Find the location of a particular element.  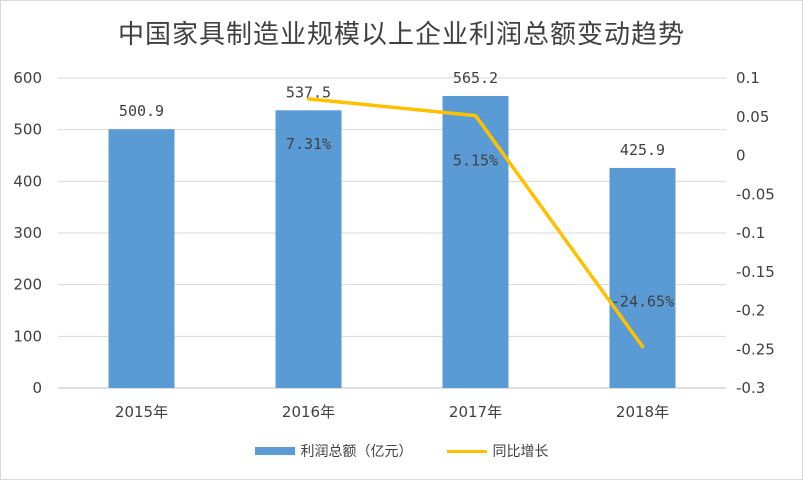

x-tick-label: 2018年 is located at coordinates (642, 412).